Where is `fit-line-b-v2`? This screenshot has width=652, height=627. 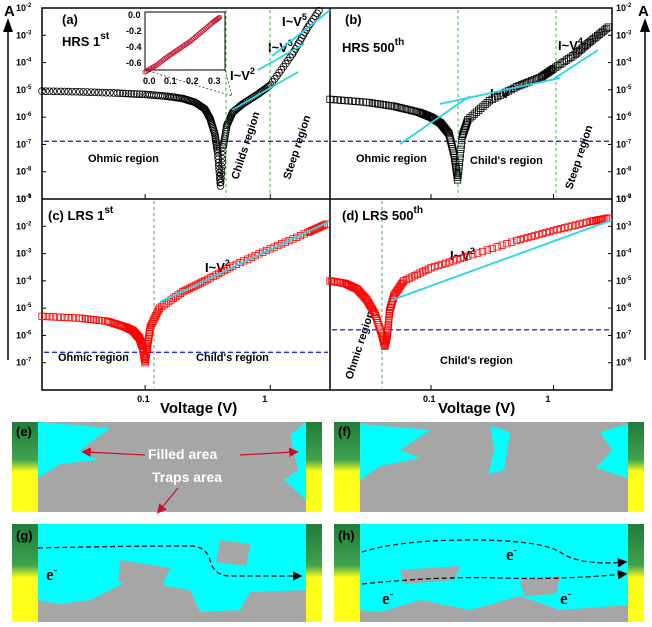
fit-line-b-v2 is located at coordinates (500, 91).